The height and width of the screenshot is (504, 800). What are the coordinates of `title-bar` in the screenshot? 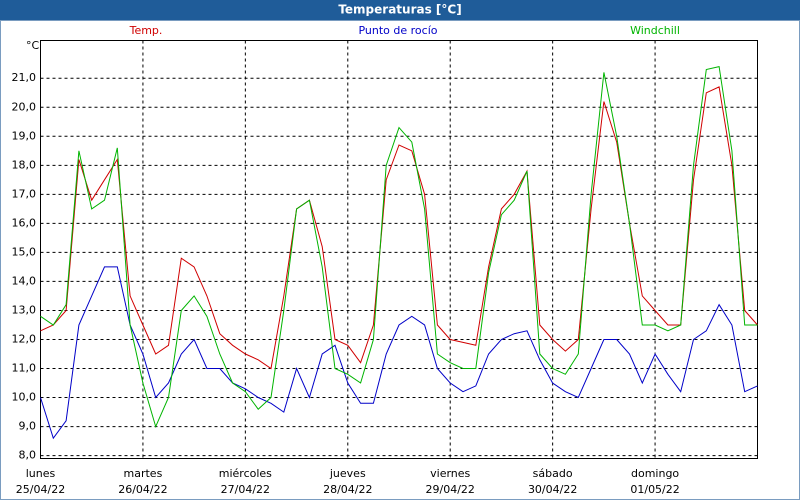 It's located at (400, 10).